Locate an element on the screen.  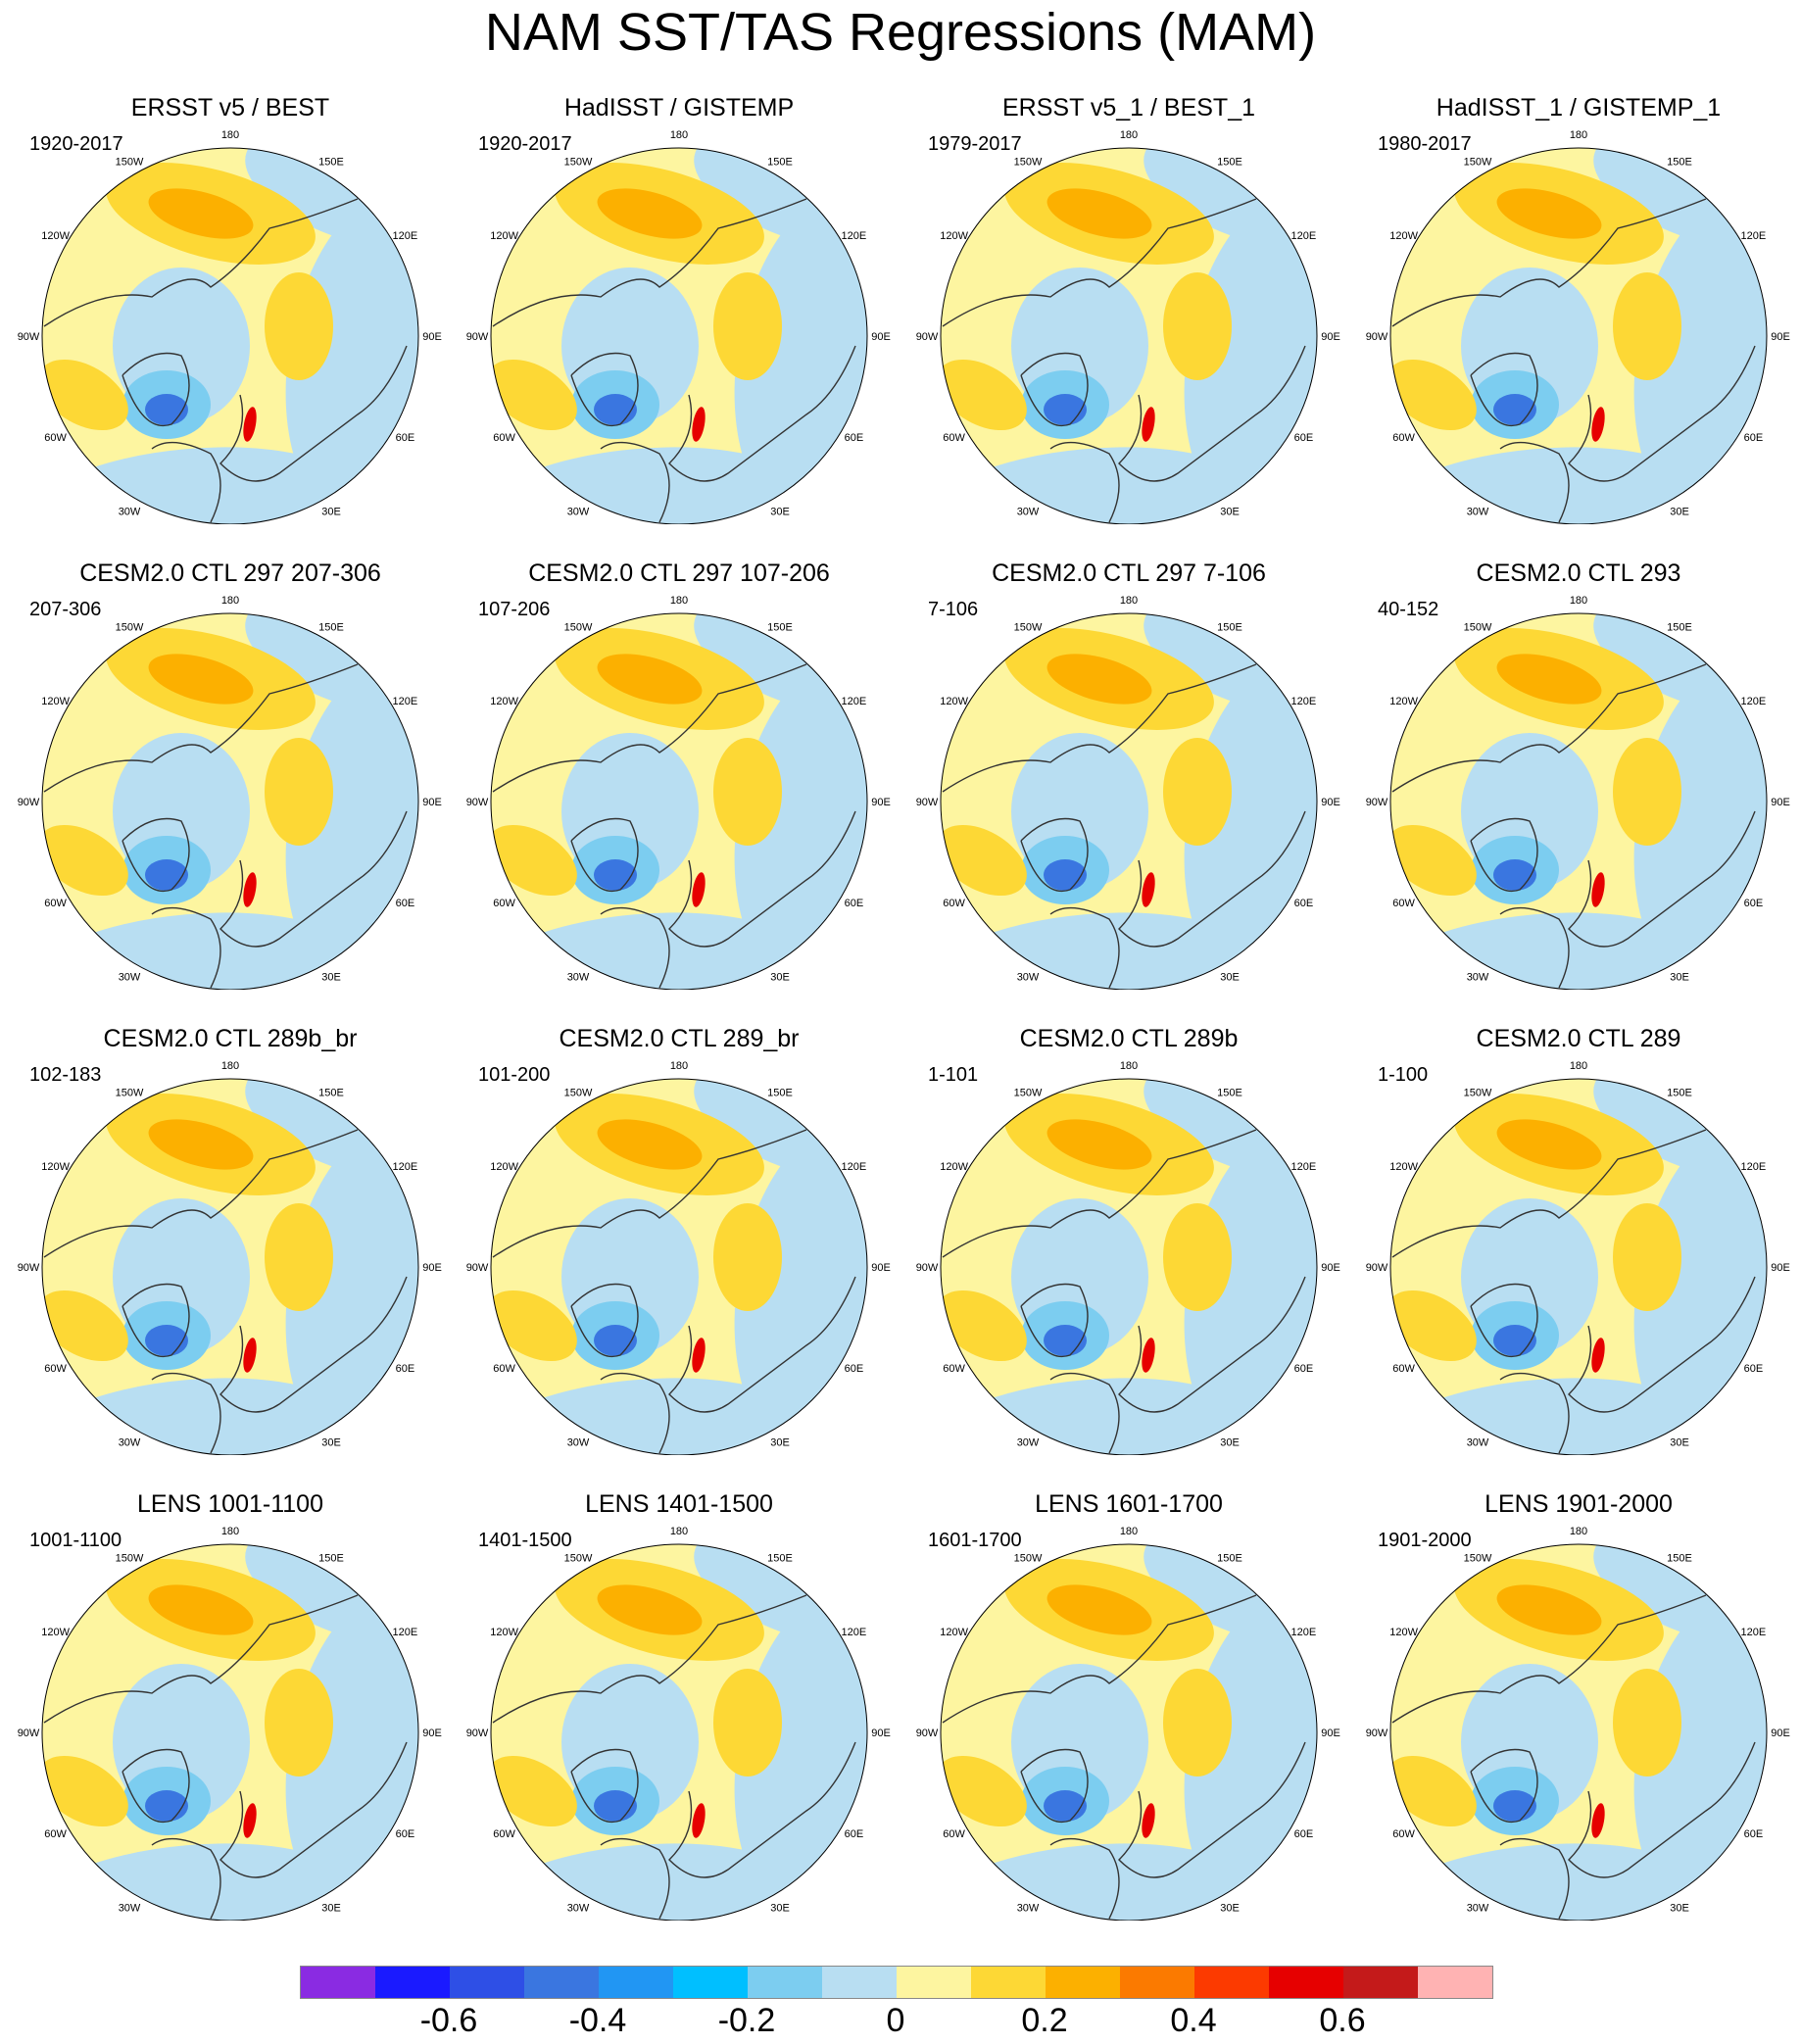
panel-title: CESM2.0 CTL 297 107-206 is located at coordinates (679, 574).